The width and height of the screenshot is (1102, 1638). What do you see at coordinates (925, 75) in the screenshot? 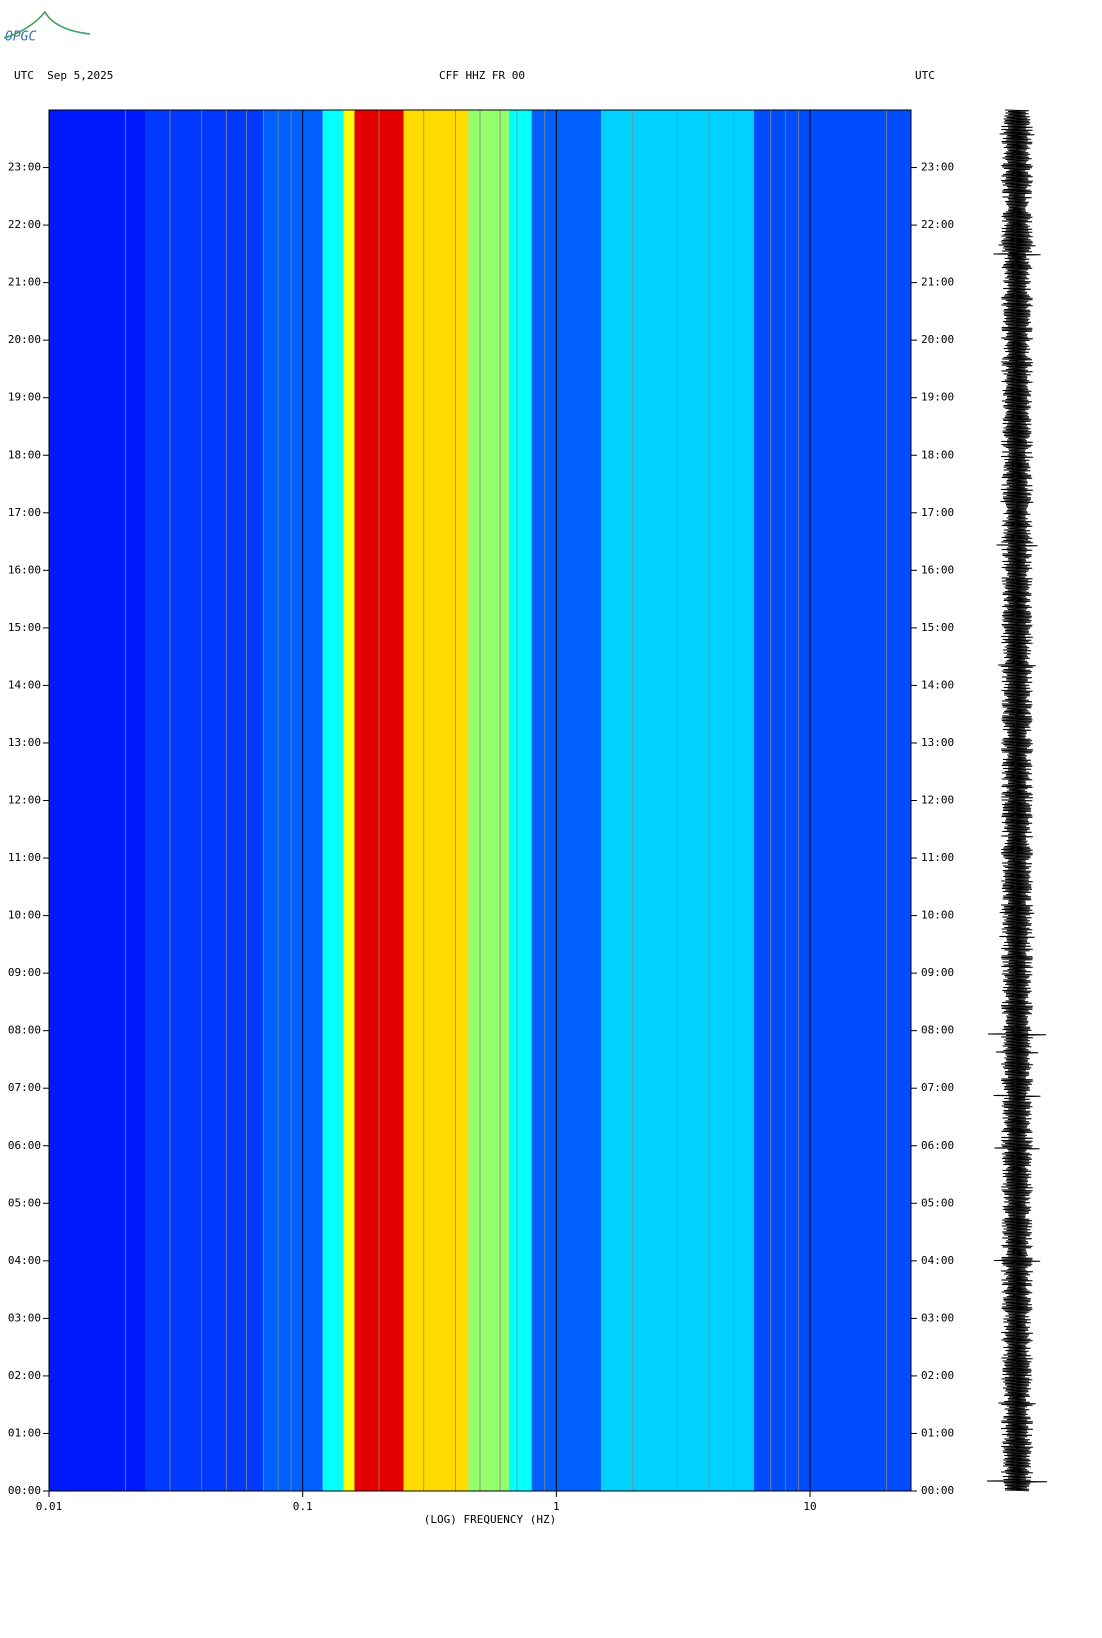
I see `right-label: UTC` at bounding box center [925, 75].